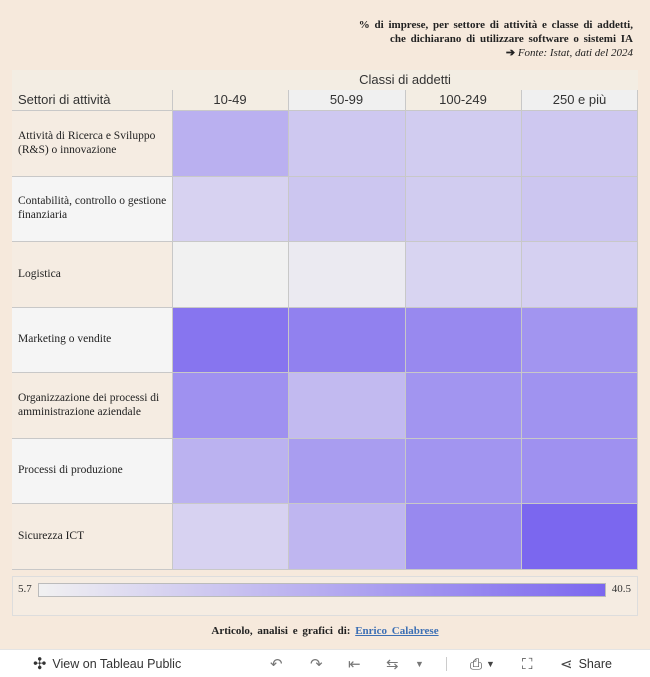  What do you see at coordinates (230, 208) in the screenshot?
I see `heatmap-cell-r1-c0` at bounding box center [230, 208].